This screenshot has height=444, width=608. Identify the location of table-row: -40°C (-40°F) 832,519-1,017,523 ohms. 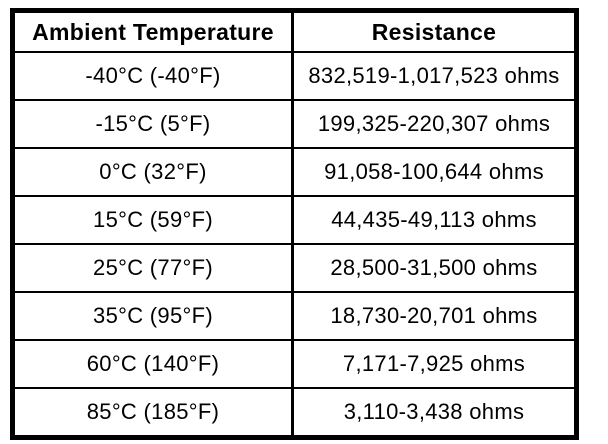
(294, 76).